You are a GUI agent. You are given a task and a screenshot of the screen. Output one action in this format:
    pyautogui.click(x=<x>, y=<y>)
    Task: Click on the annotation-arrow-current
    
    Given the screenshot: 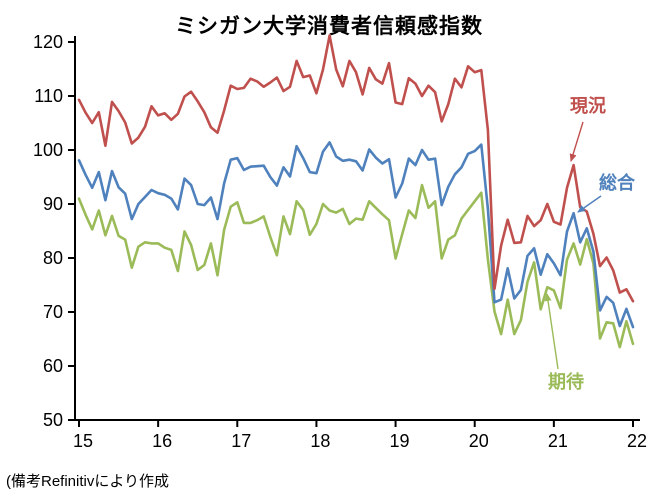 What is the action you would take?
    pyautogui.click(x=576, y=141)
    